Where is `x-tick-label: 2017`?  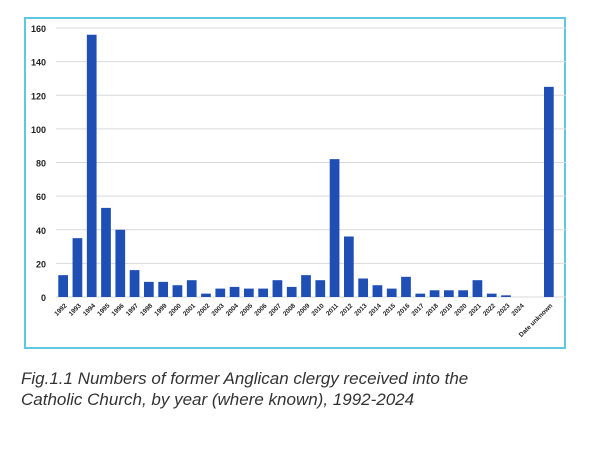 x-tick-label: 2017 is located at coordinates (418, 309).